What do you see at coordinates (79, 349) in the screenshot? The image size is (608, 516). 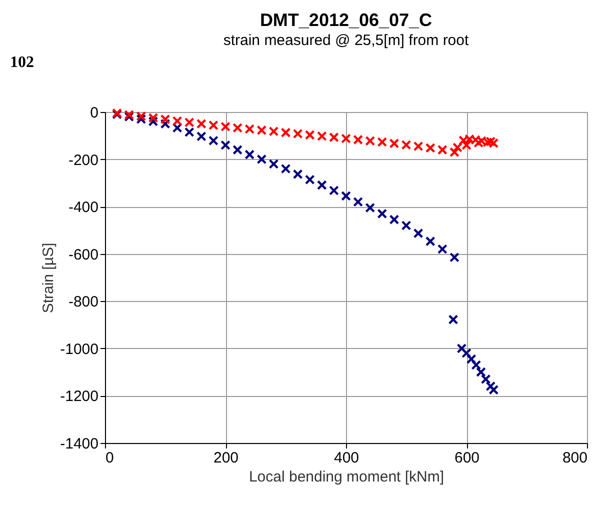 I see `y-tick-label: -1000` at bounding box center [79, 349].